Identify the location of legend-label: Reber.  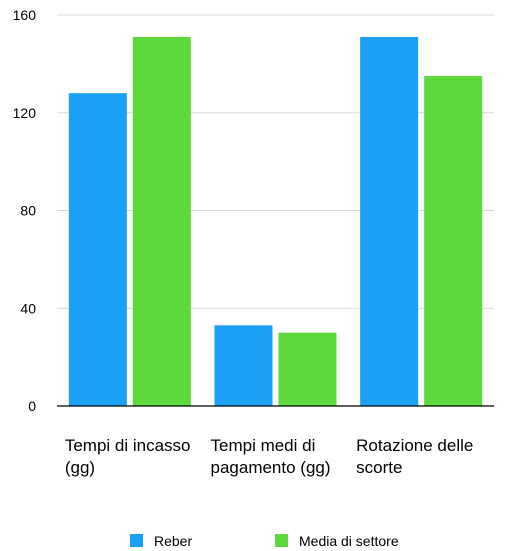
(173, 541).